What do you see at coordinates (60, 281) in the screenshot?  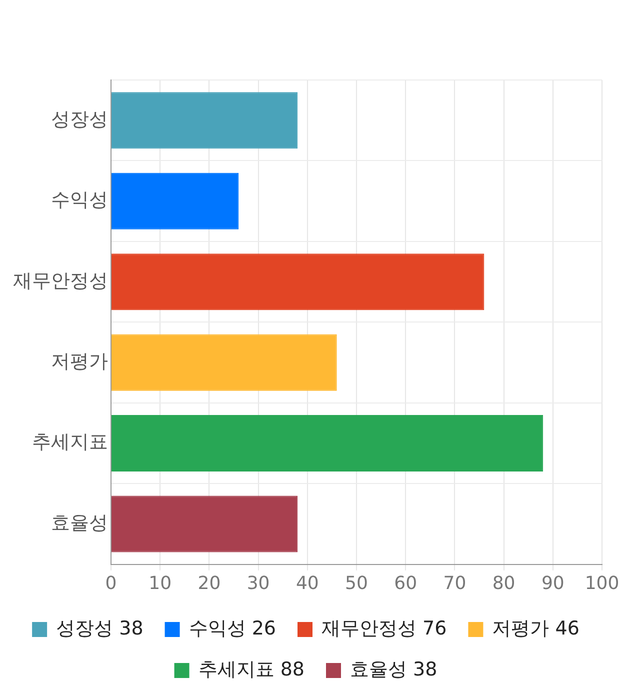 I see `y-tick-label: 재무안정성` at bounding box center [60, 281].